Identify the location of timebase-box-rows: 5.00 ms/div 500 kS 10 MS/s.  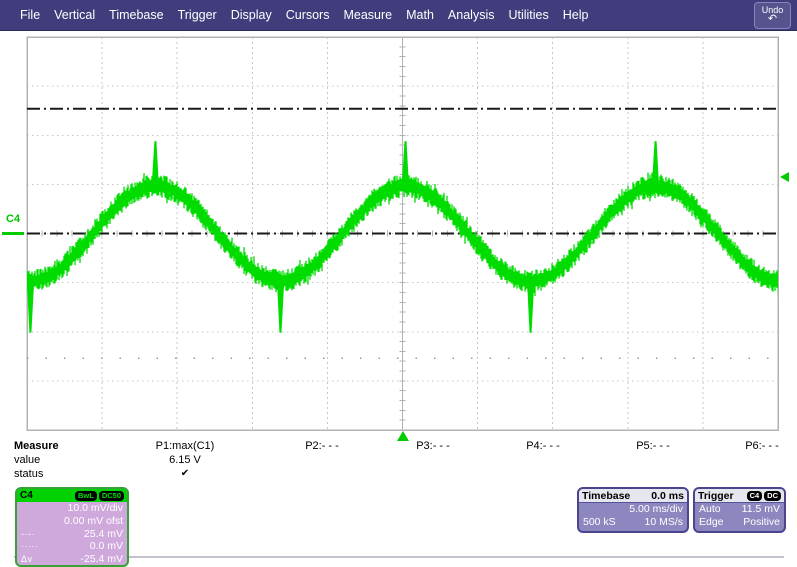
(633, 516).